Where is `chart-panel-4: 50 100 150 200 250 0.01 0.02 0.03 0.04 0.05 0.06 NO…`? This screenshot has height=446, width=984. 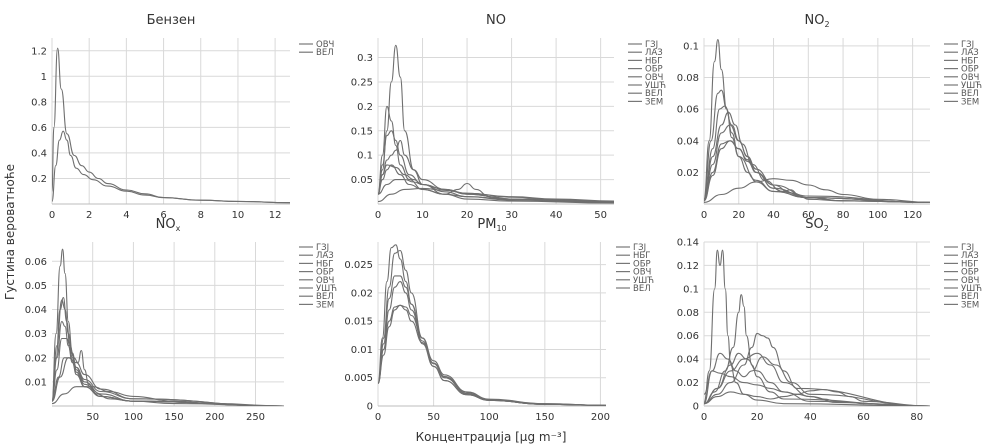 chart-panel-4: 50 100 150 200 250 0.01 0.02 0.03 0.04 0.05 0.06 NO… is located at coordinates (181, 320).